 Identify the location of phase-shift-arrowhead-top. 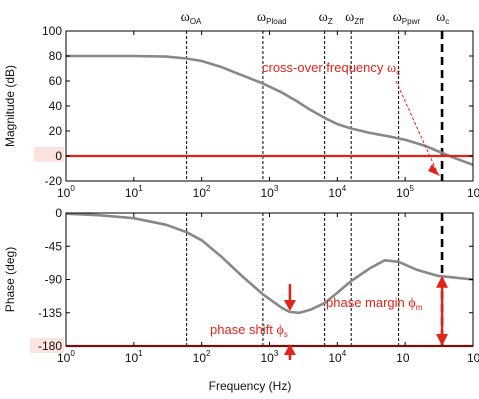
(289, 306).